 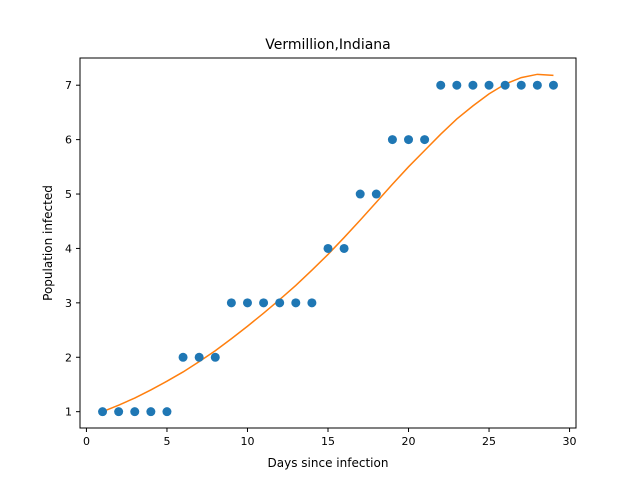 I want to click on x-tick-label: 20, so click(x=409, y=441).